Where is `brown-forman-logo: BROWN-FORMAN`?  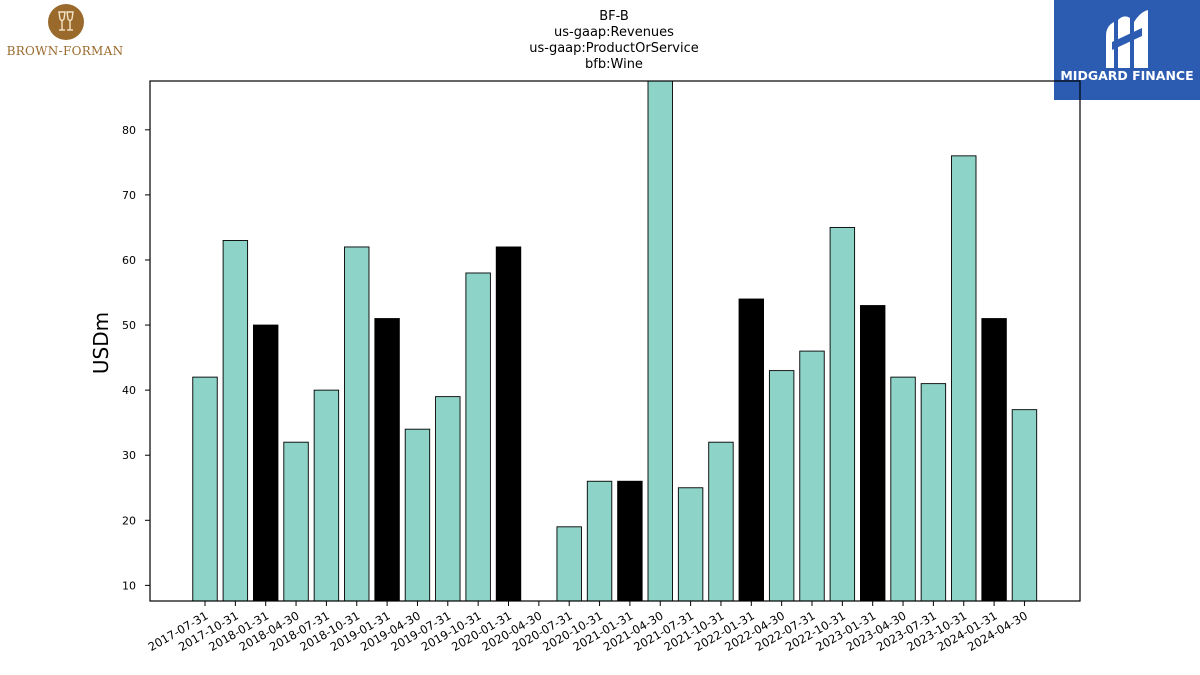
brown-forman-logo: BROWN-FORMAN is located at coordinates (65, 34).